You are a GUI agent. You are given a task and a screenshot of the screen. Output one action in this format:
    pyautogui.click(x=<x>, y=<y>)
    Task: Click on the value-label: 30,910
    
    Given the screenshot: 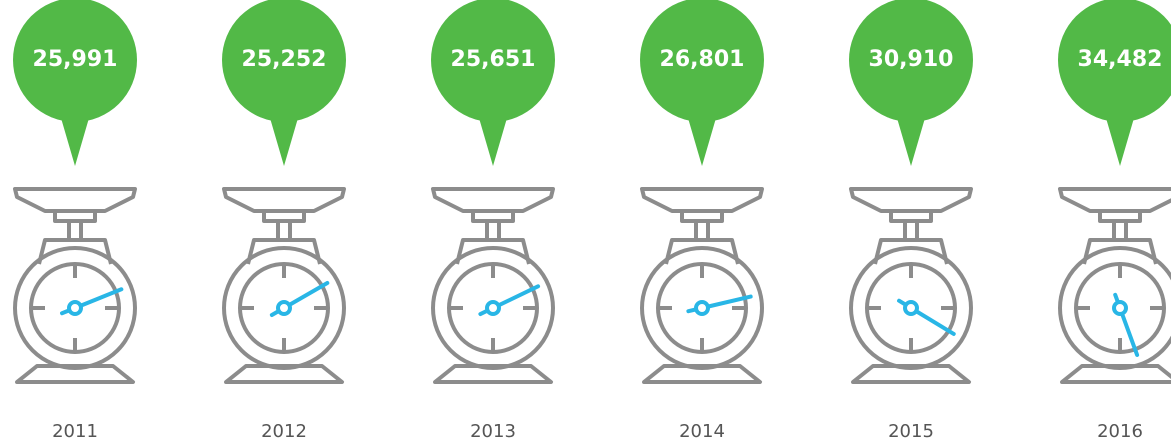 What is the action you would take?
    pyautogui.click(x=911, y=59)
    